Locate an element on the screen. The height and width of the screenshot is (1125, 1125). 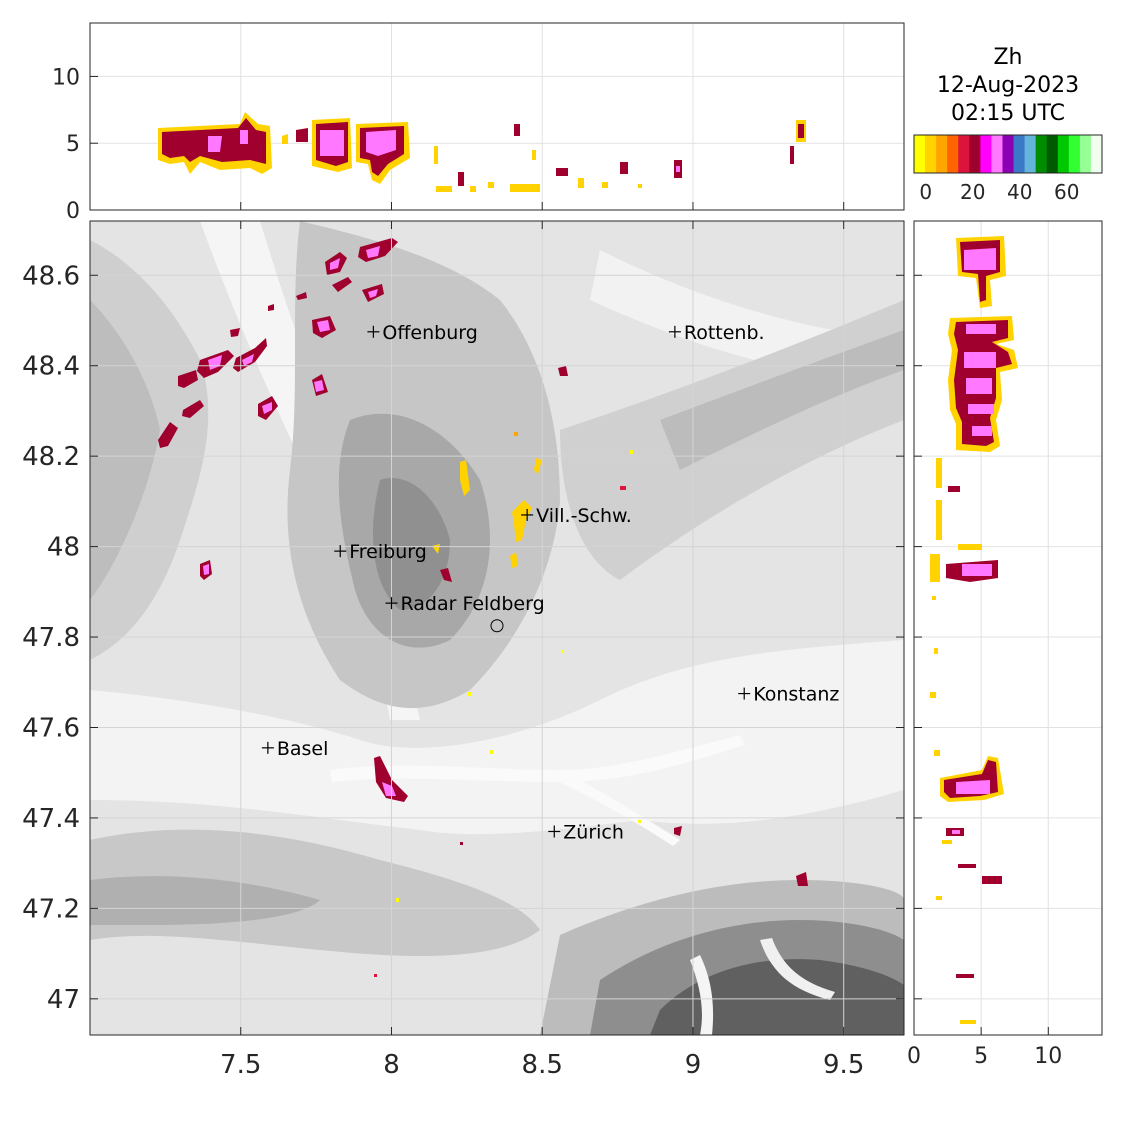
map-x-tick-label: 8.5 is located at coordinates (542, 1065).